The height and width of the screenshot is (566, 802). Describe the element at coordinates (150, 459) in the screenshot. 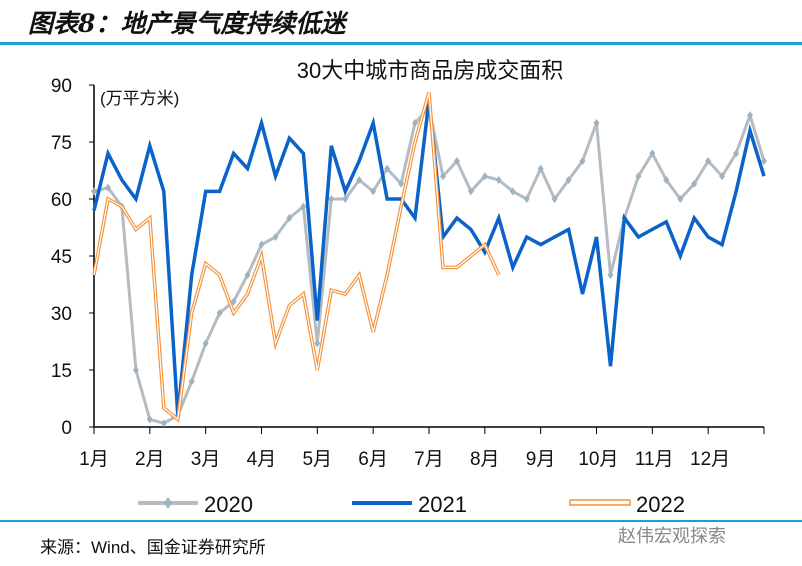

I see `x-tick-label: 2月` at that location.